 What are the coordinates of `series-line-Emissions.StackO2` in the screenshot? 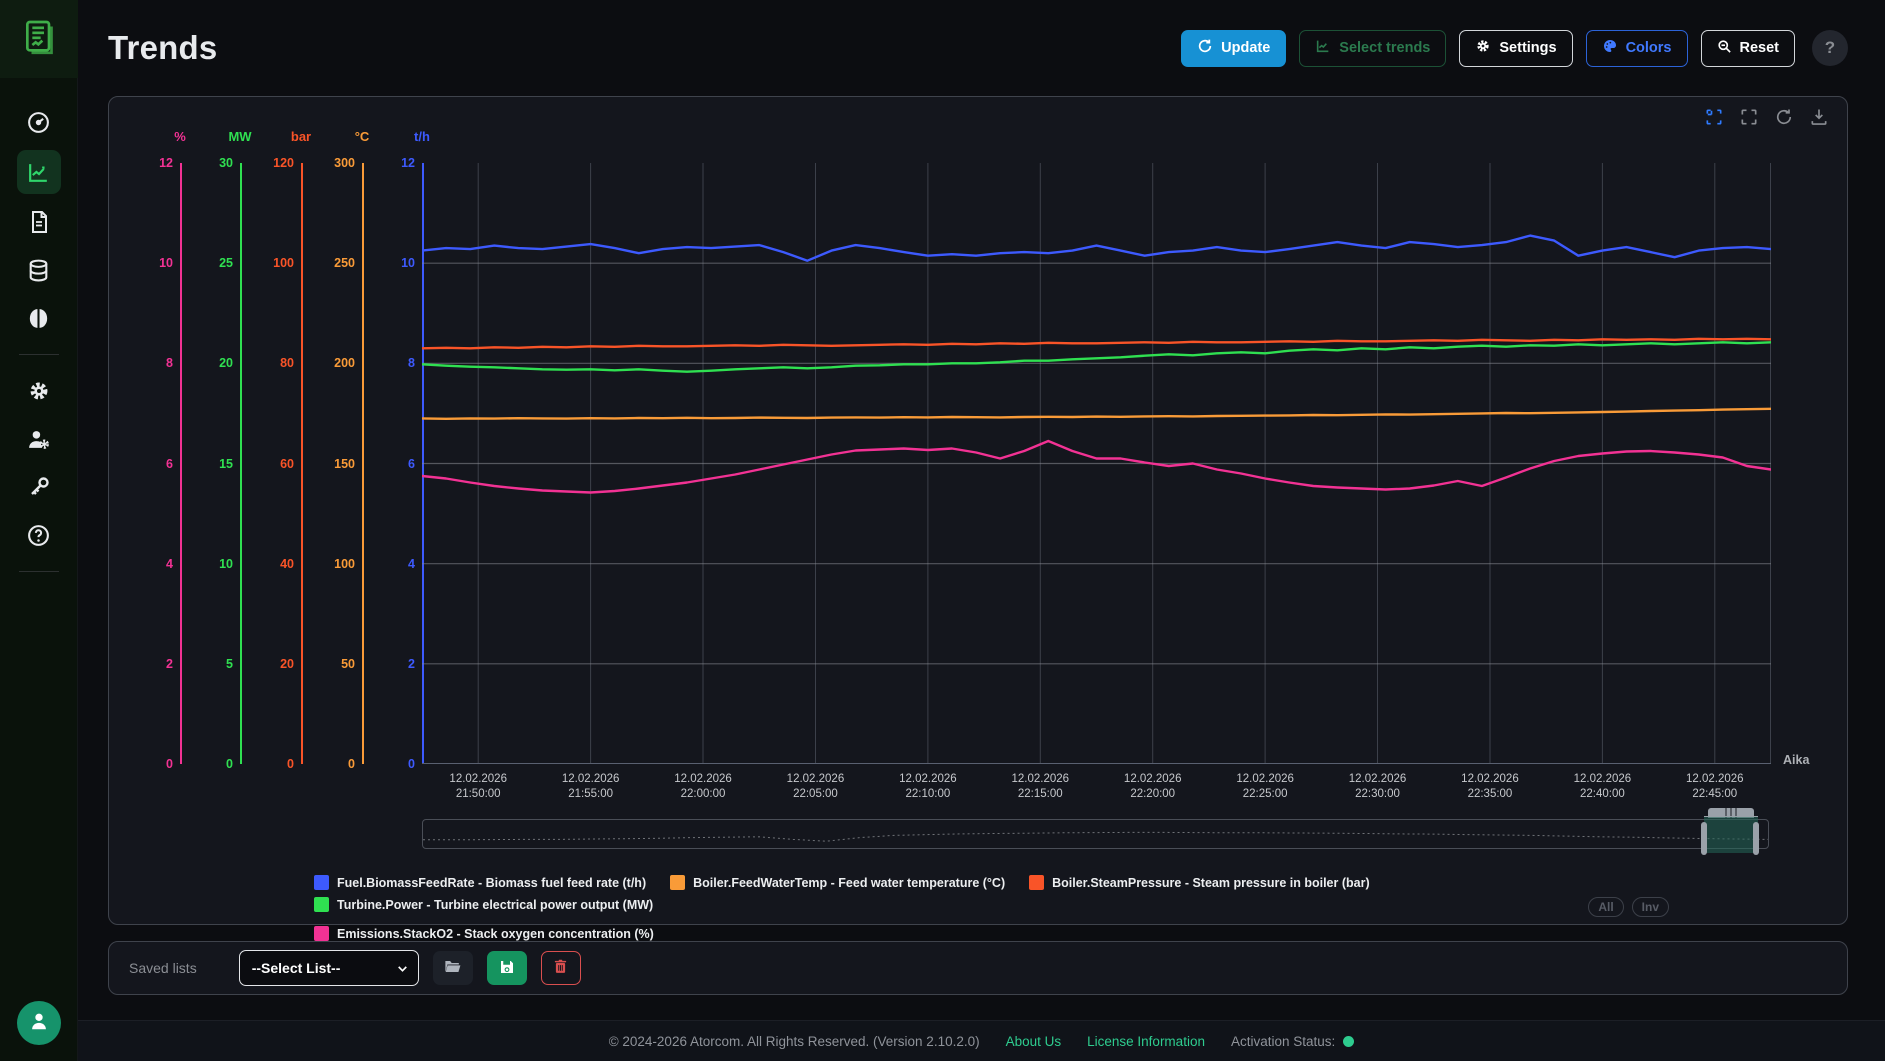 It's located at (1096, 466).